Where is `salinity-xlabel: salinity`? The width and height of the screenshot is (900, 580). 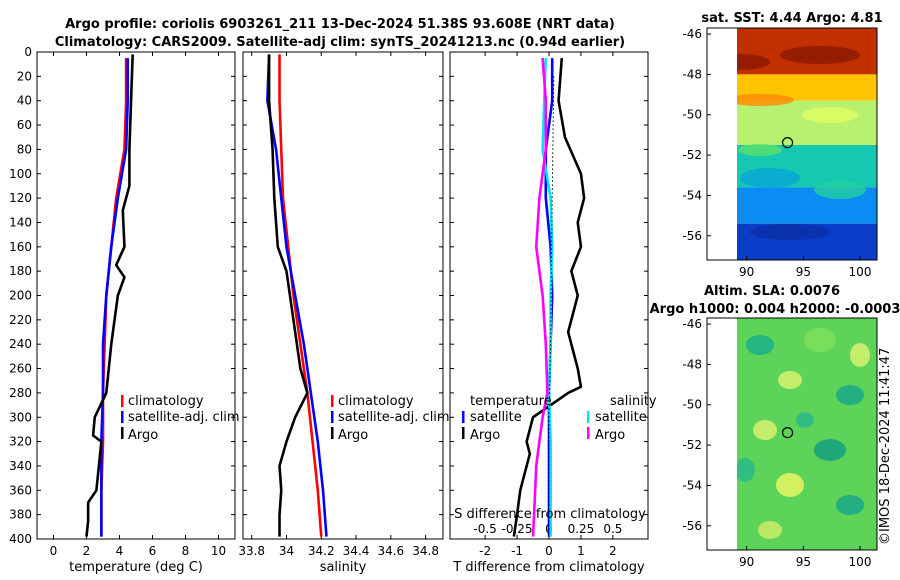 salinity-xlabel: salinity is located at coordinates (343, 567).